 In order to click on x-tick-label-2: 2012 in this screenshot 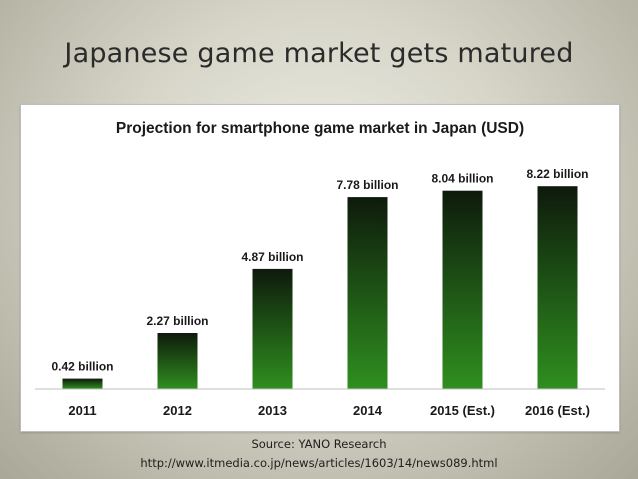, I will do `click(177, 410)`.